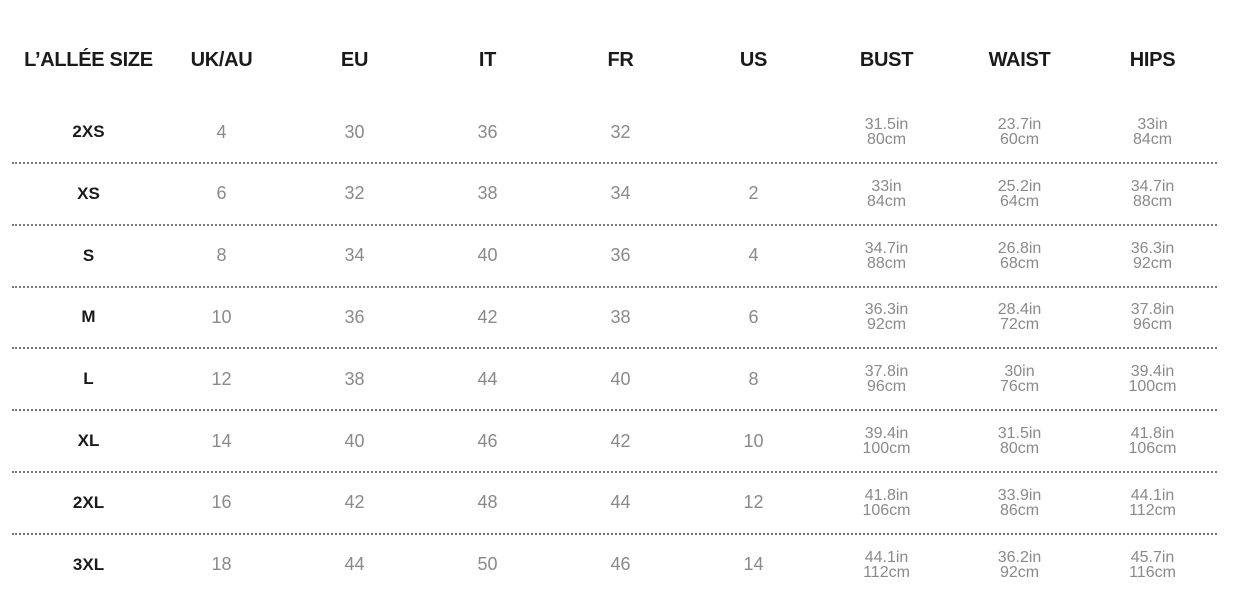 The height and width of the screenshot is (615, 1242). I want to click on fr-cell: 46, so click(620, 564).